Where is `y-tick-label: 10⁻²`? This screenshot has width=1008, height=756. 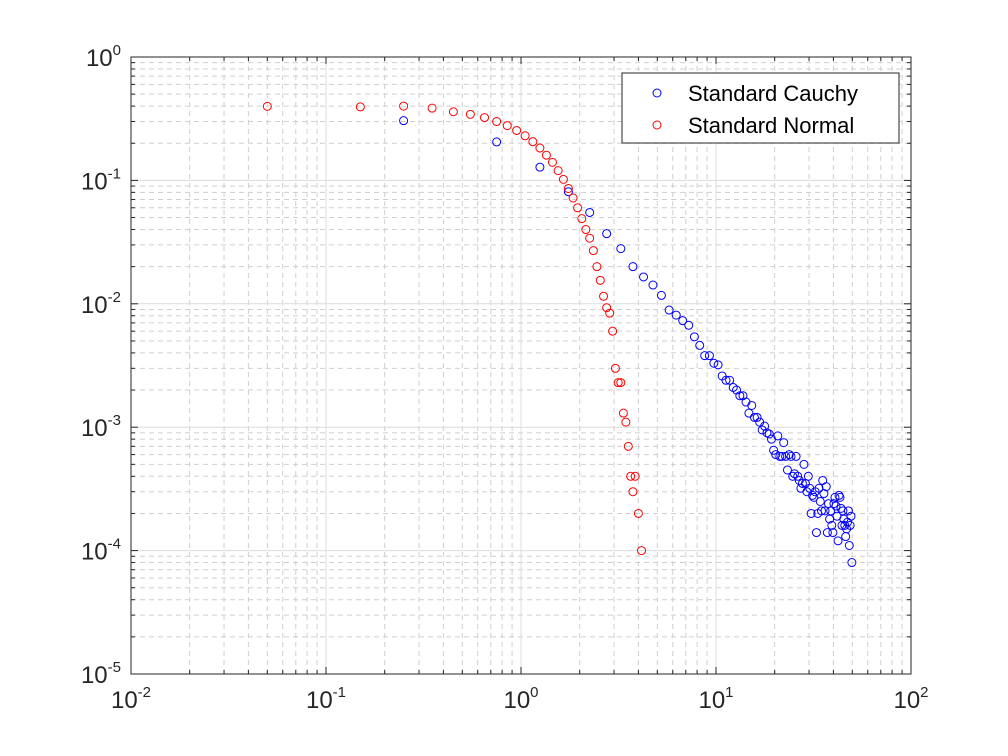
y-tick-label: 10⁻² is located at coordinates (101, 304).